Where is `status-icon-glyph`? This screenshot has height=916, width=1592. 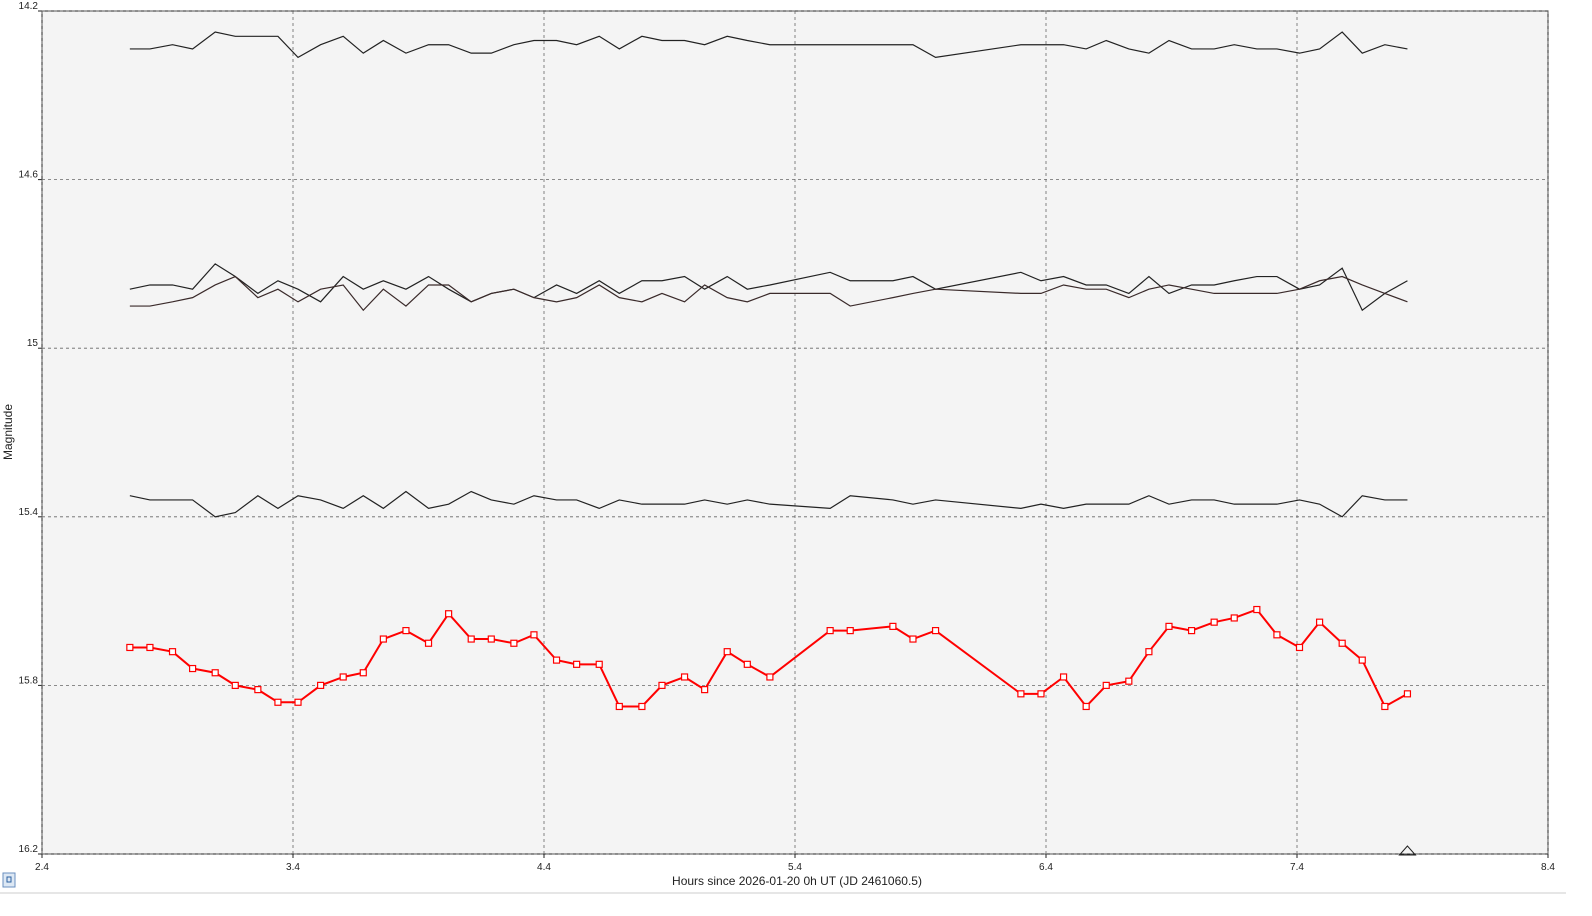 status-icon-glyph is located at coordinates (9, 879).